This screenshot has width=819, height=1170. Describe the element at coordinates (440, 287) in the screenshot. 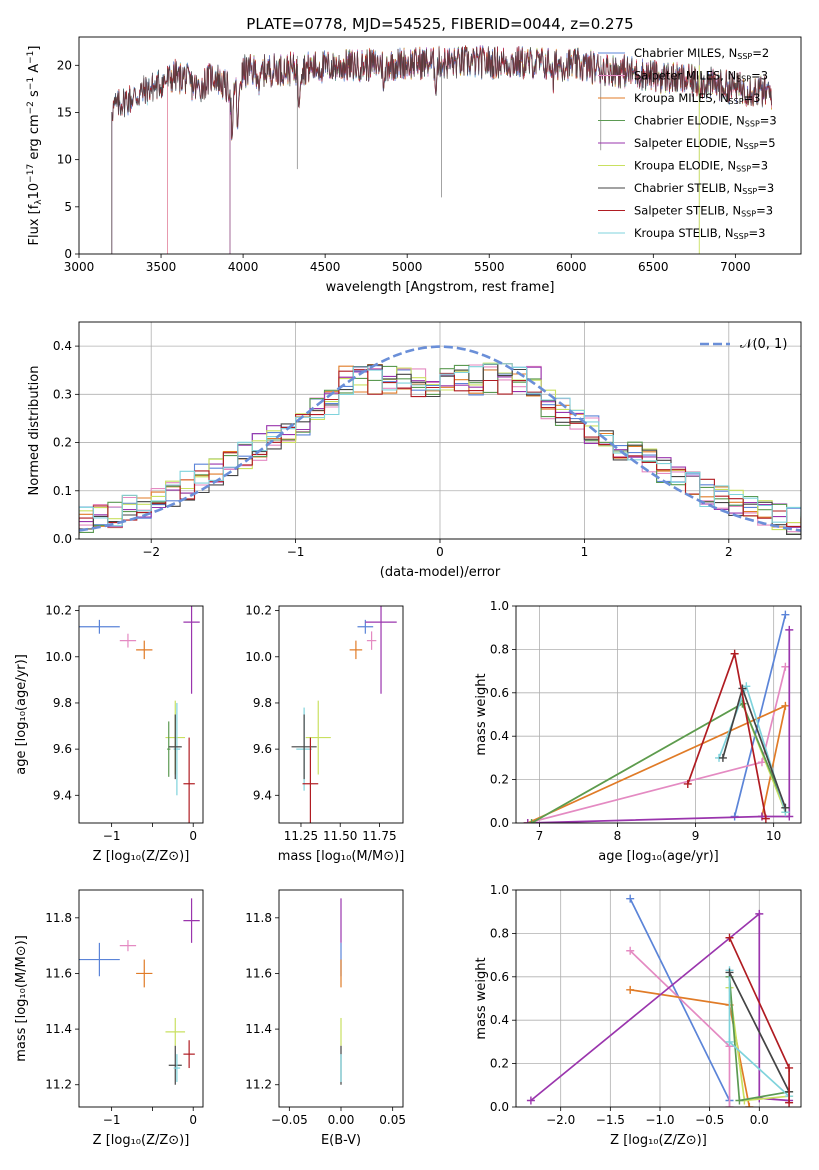

I see `x-axis-label: wavelength [Angstrom, rest frame]` at that location.